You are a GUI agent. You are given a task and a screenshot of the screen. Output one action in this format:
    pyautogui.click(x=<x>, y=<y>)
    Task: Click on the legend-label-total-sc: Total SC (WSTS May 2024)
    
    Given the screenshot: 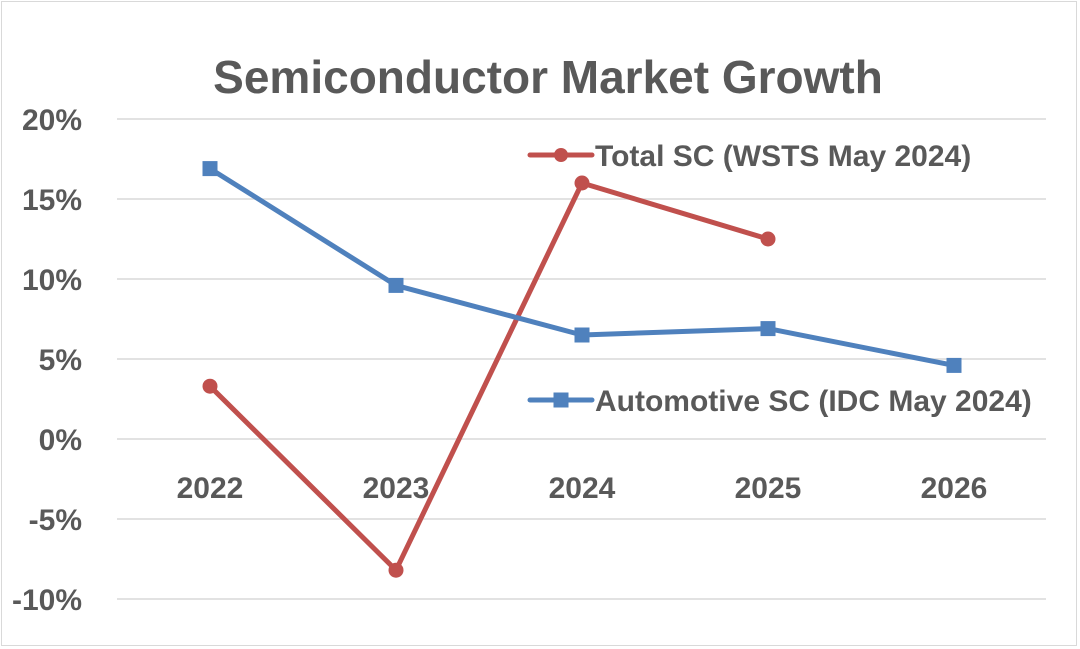 What is the action you would take?
    pyautogui.click(x=783, y=156)
    